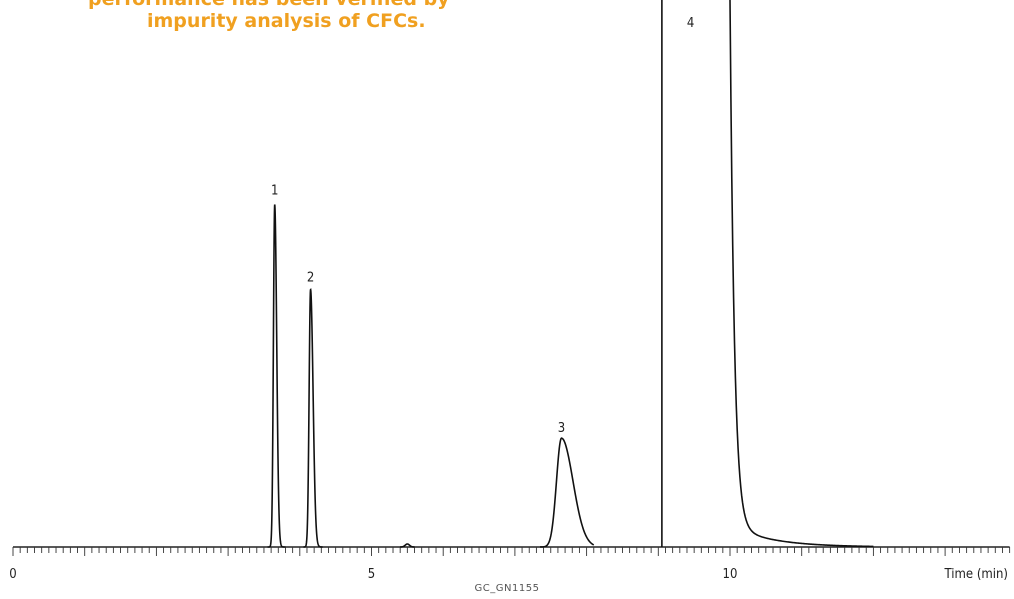 The image size is (1014, 599). I want to click on peak-label-2: 2, so click(310, 277).